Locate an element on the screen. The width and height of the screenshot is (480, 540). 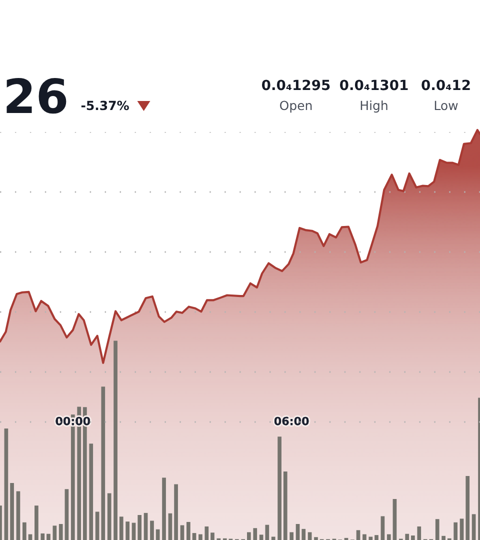
text: -5.37% is located at coordinates (105, 105).